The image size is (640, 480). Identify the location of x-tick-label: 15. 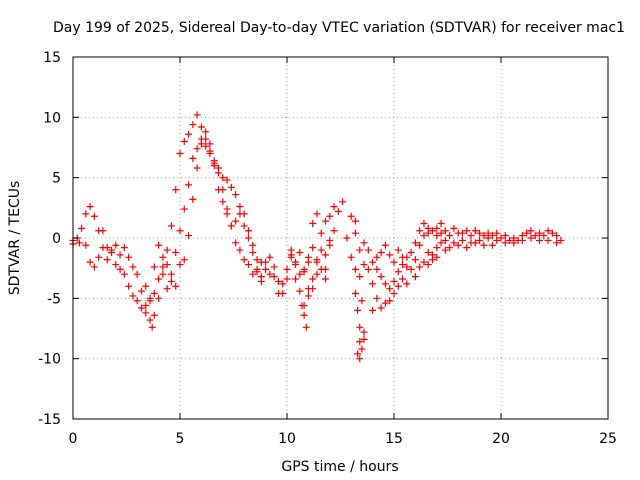
(394, 439).